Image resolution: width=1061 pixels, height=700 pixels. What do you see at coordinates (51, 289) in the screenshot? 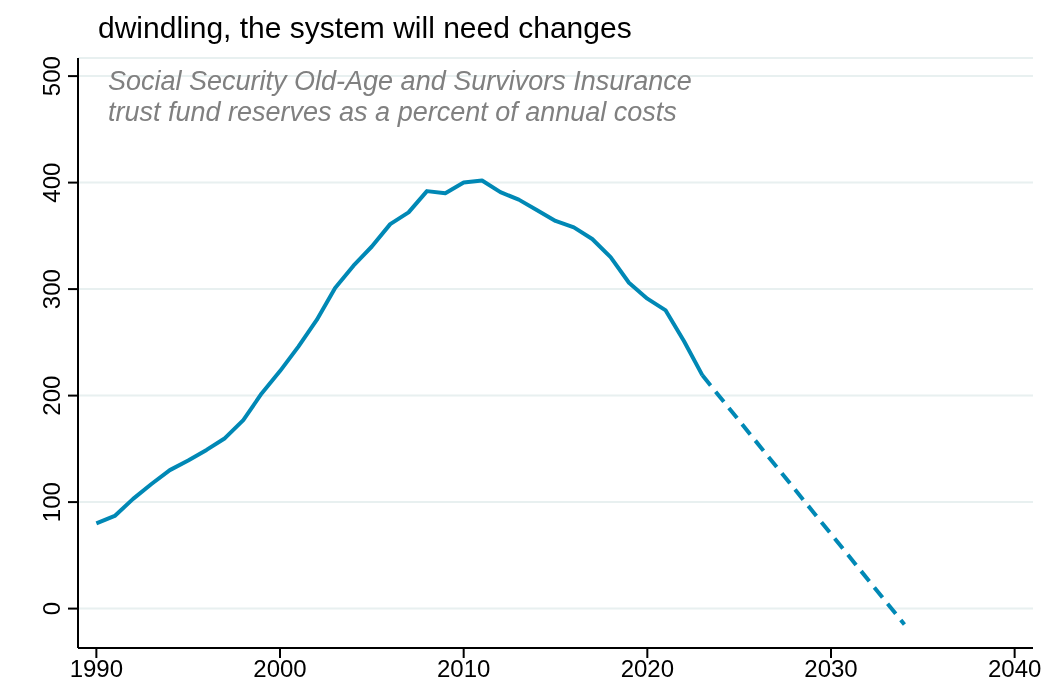
I see `y-tick-label: 300` at bounding box center [51, 289].